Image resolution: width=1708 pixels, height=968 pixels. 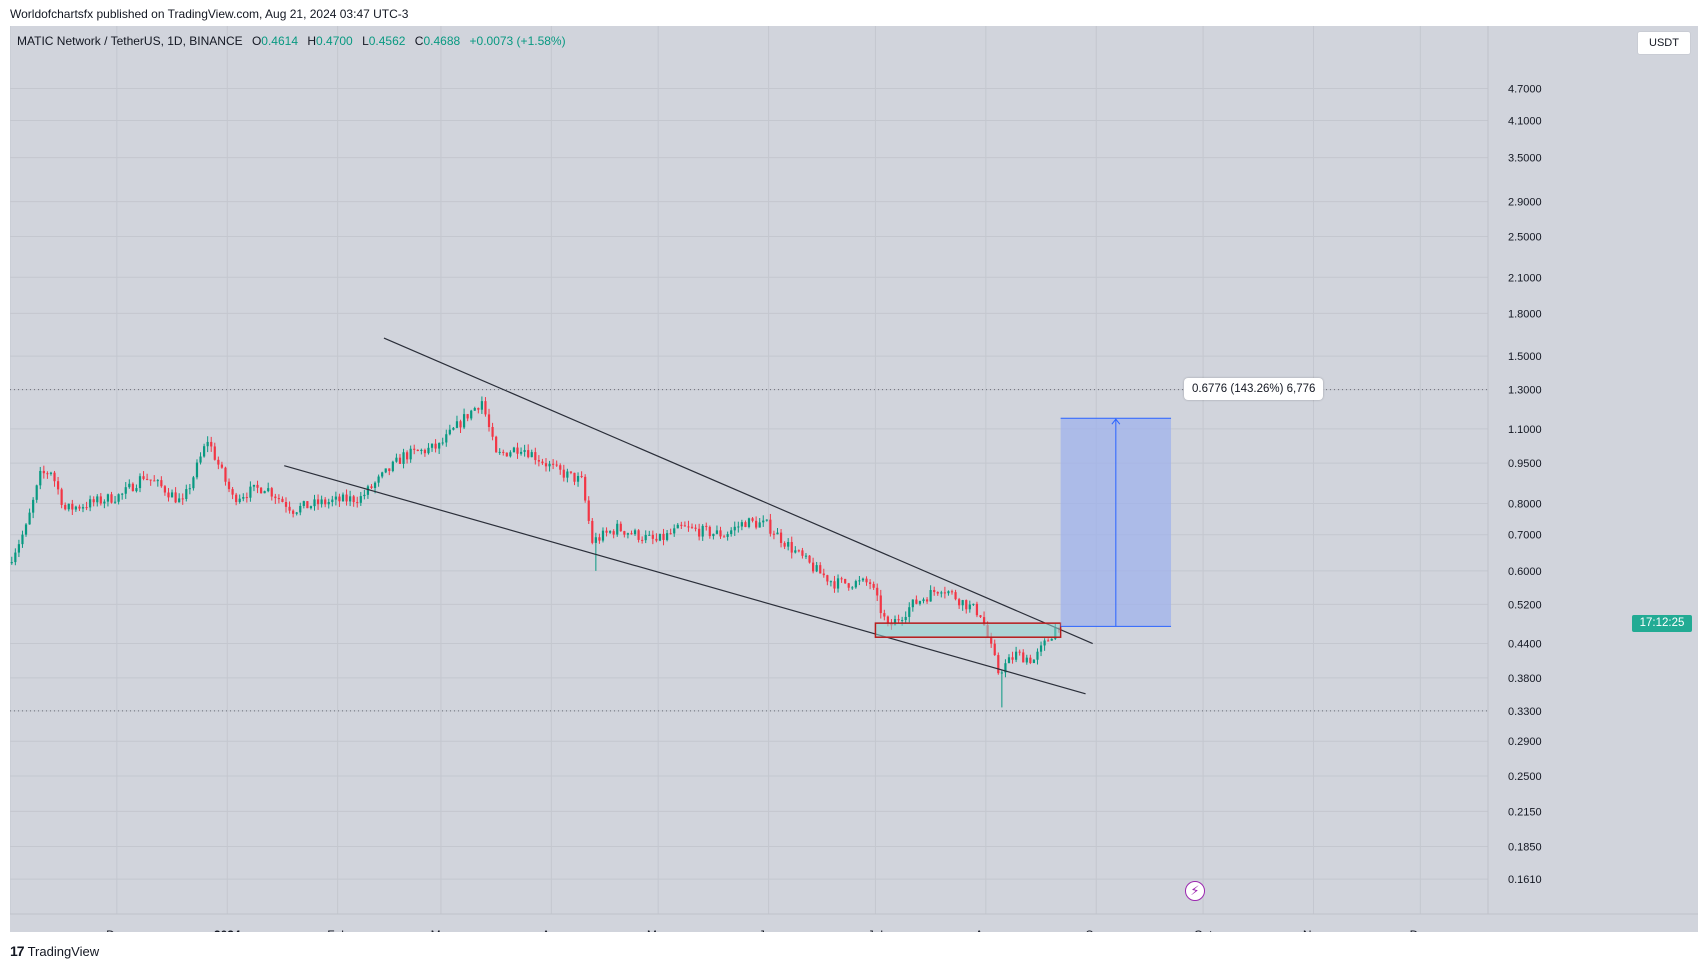 What do you see at coordinates (334, 41) in the screenshot?
I see `high-value: 0.4700` at bounding box center [334, 41].